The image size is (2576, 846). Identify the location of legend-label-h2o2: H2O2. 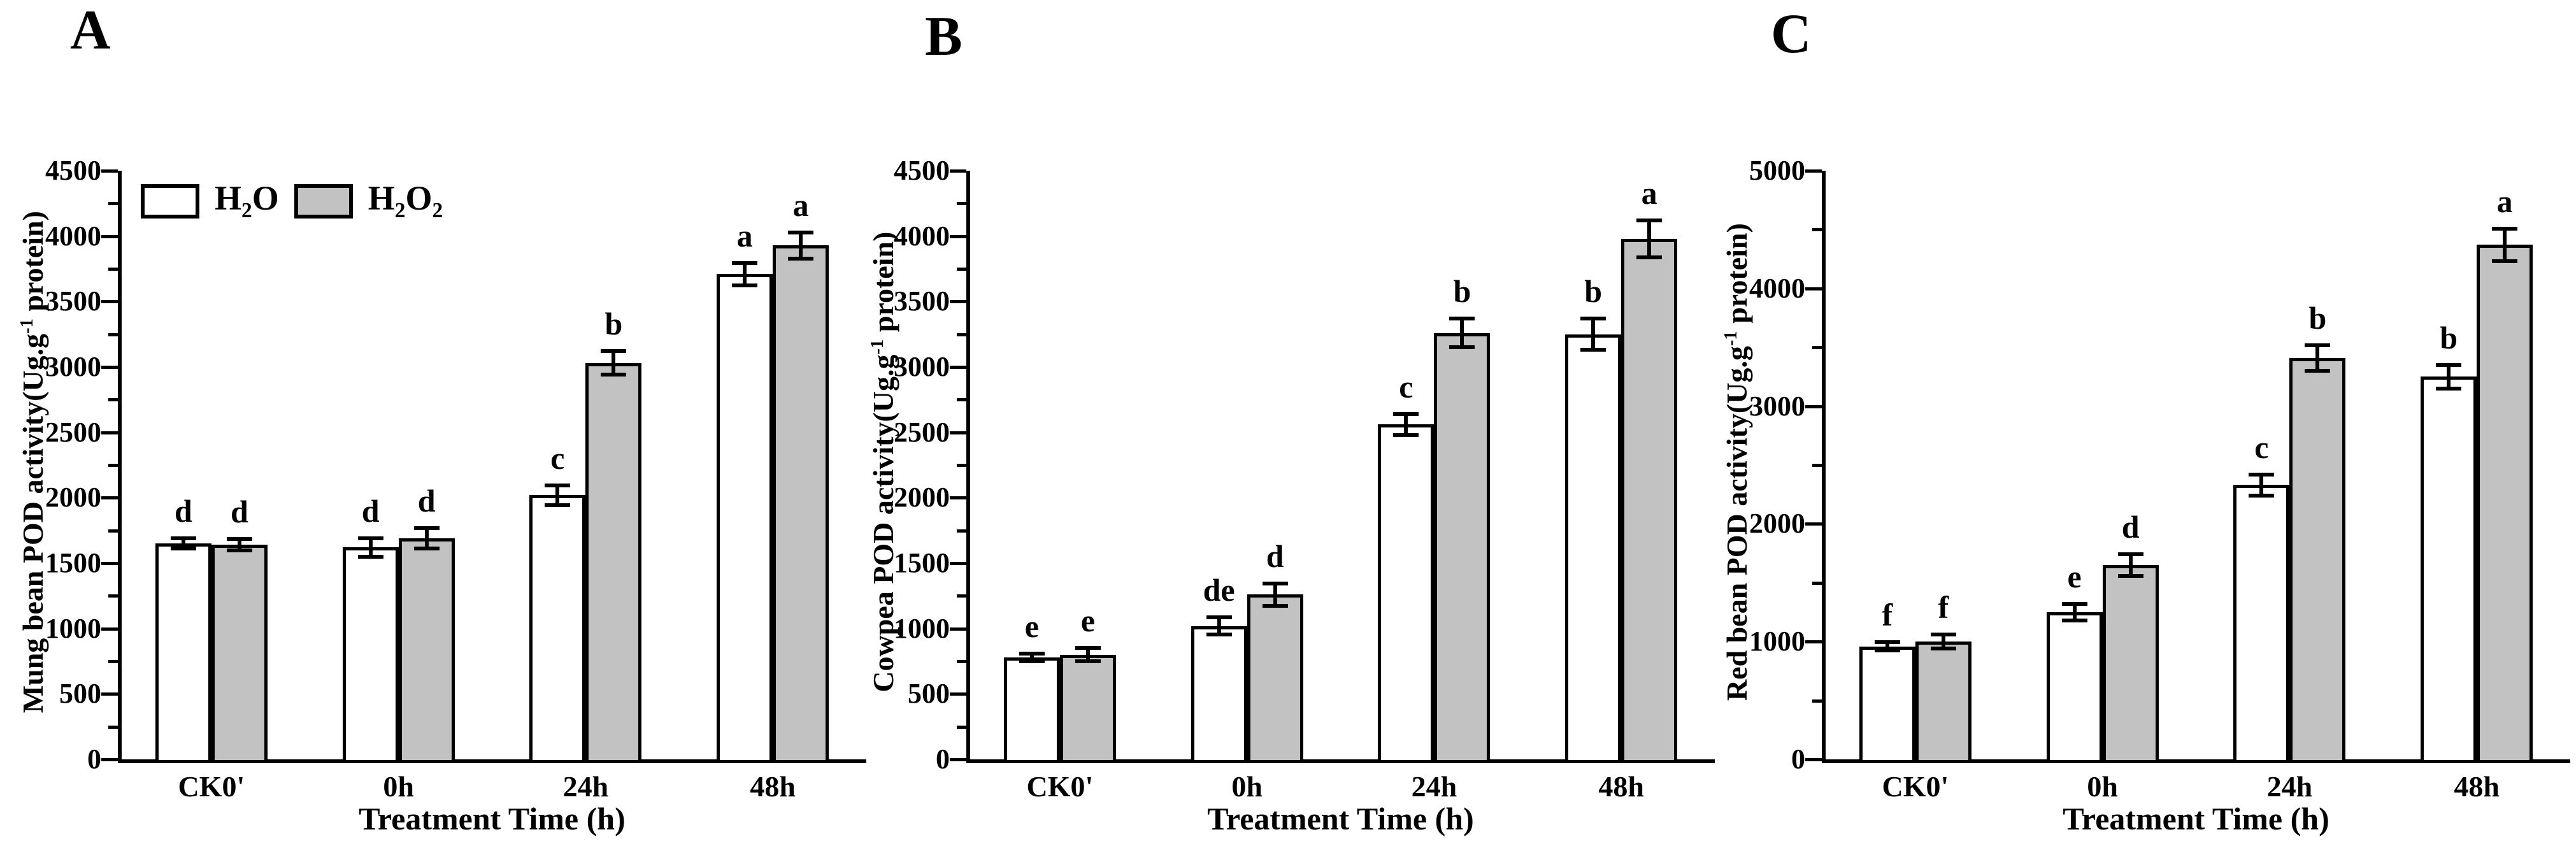
(406, 201).